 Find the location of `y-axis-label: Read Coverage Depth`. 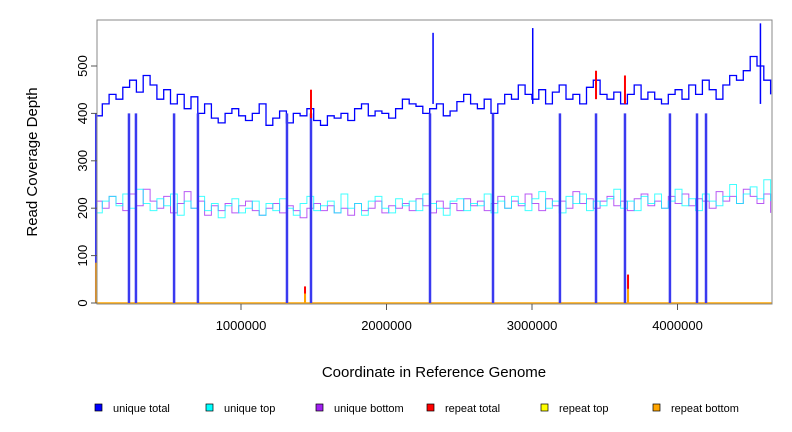

y-axis-label: Read Coverage Depth is located at coordinates (32, 161).